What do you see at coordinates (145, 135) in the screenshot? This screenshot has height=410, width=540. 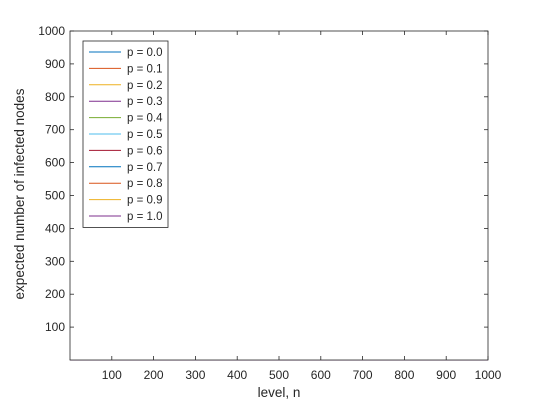 I see `legend-label-5: p = 0.5` at bounding box center [145, 135].